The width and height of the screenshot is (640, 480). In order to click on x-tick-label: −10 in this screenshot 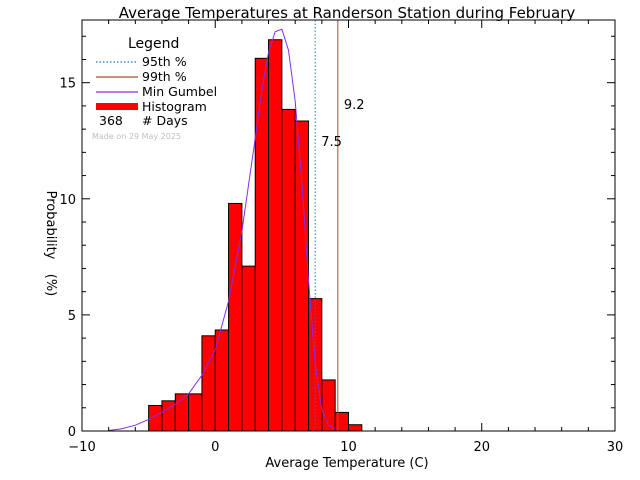, I will do `click(81, 447)`.